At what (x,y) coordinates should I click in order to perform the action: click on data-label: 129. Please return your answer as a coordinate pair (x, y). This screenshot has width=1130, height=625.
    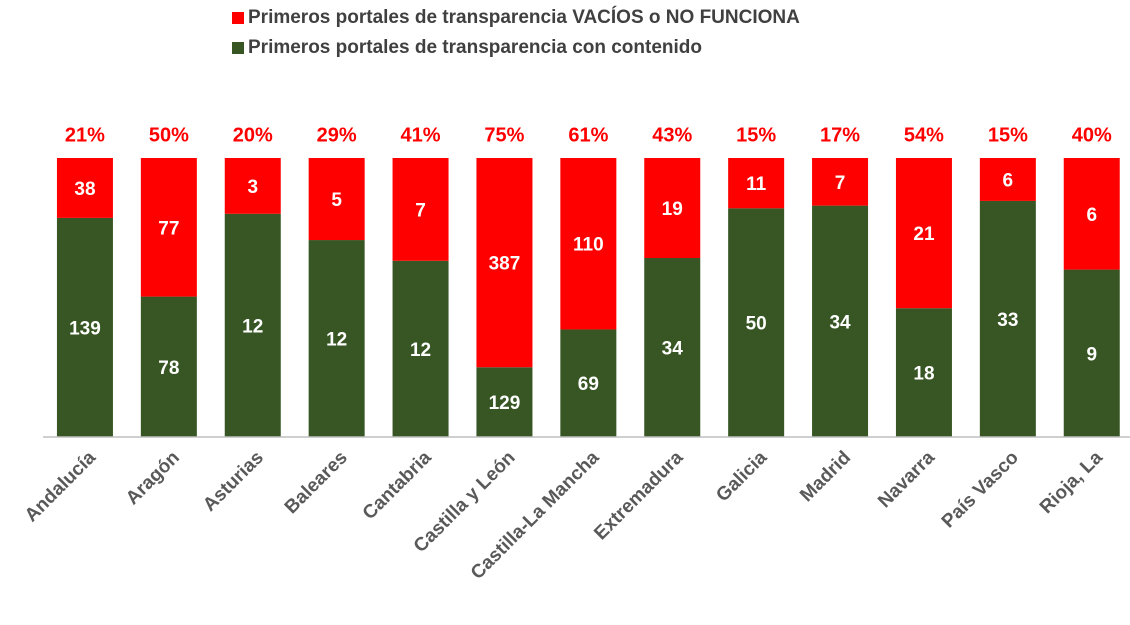
    Looking at the image, I should click on (505, 403).